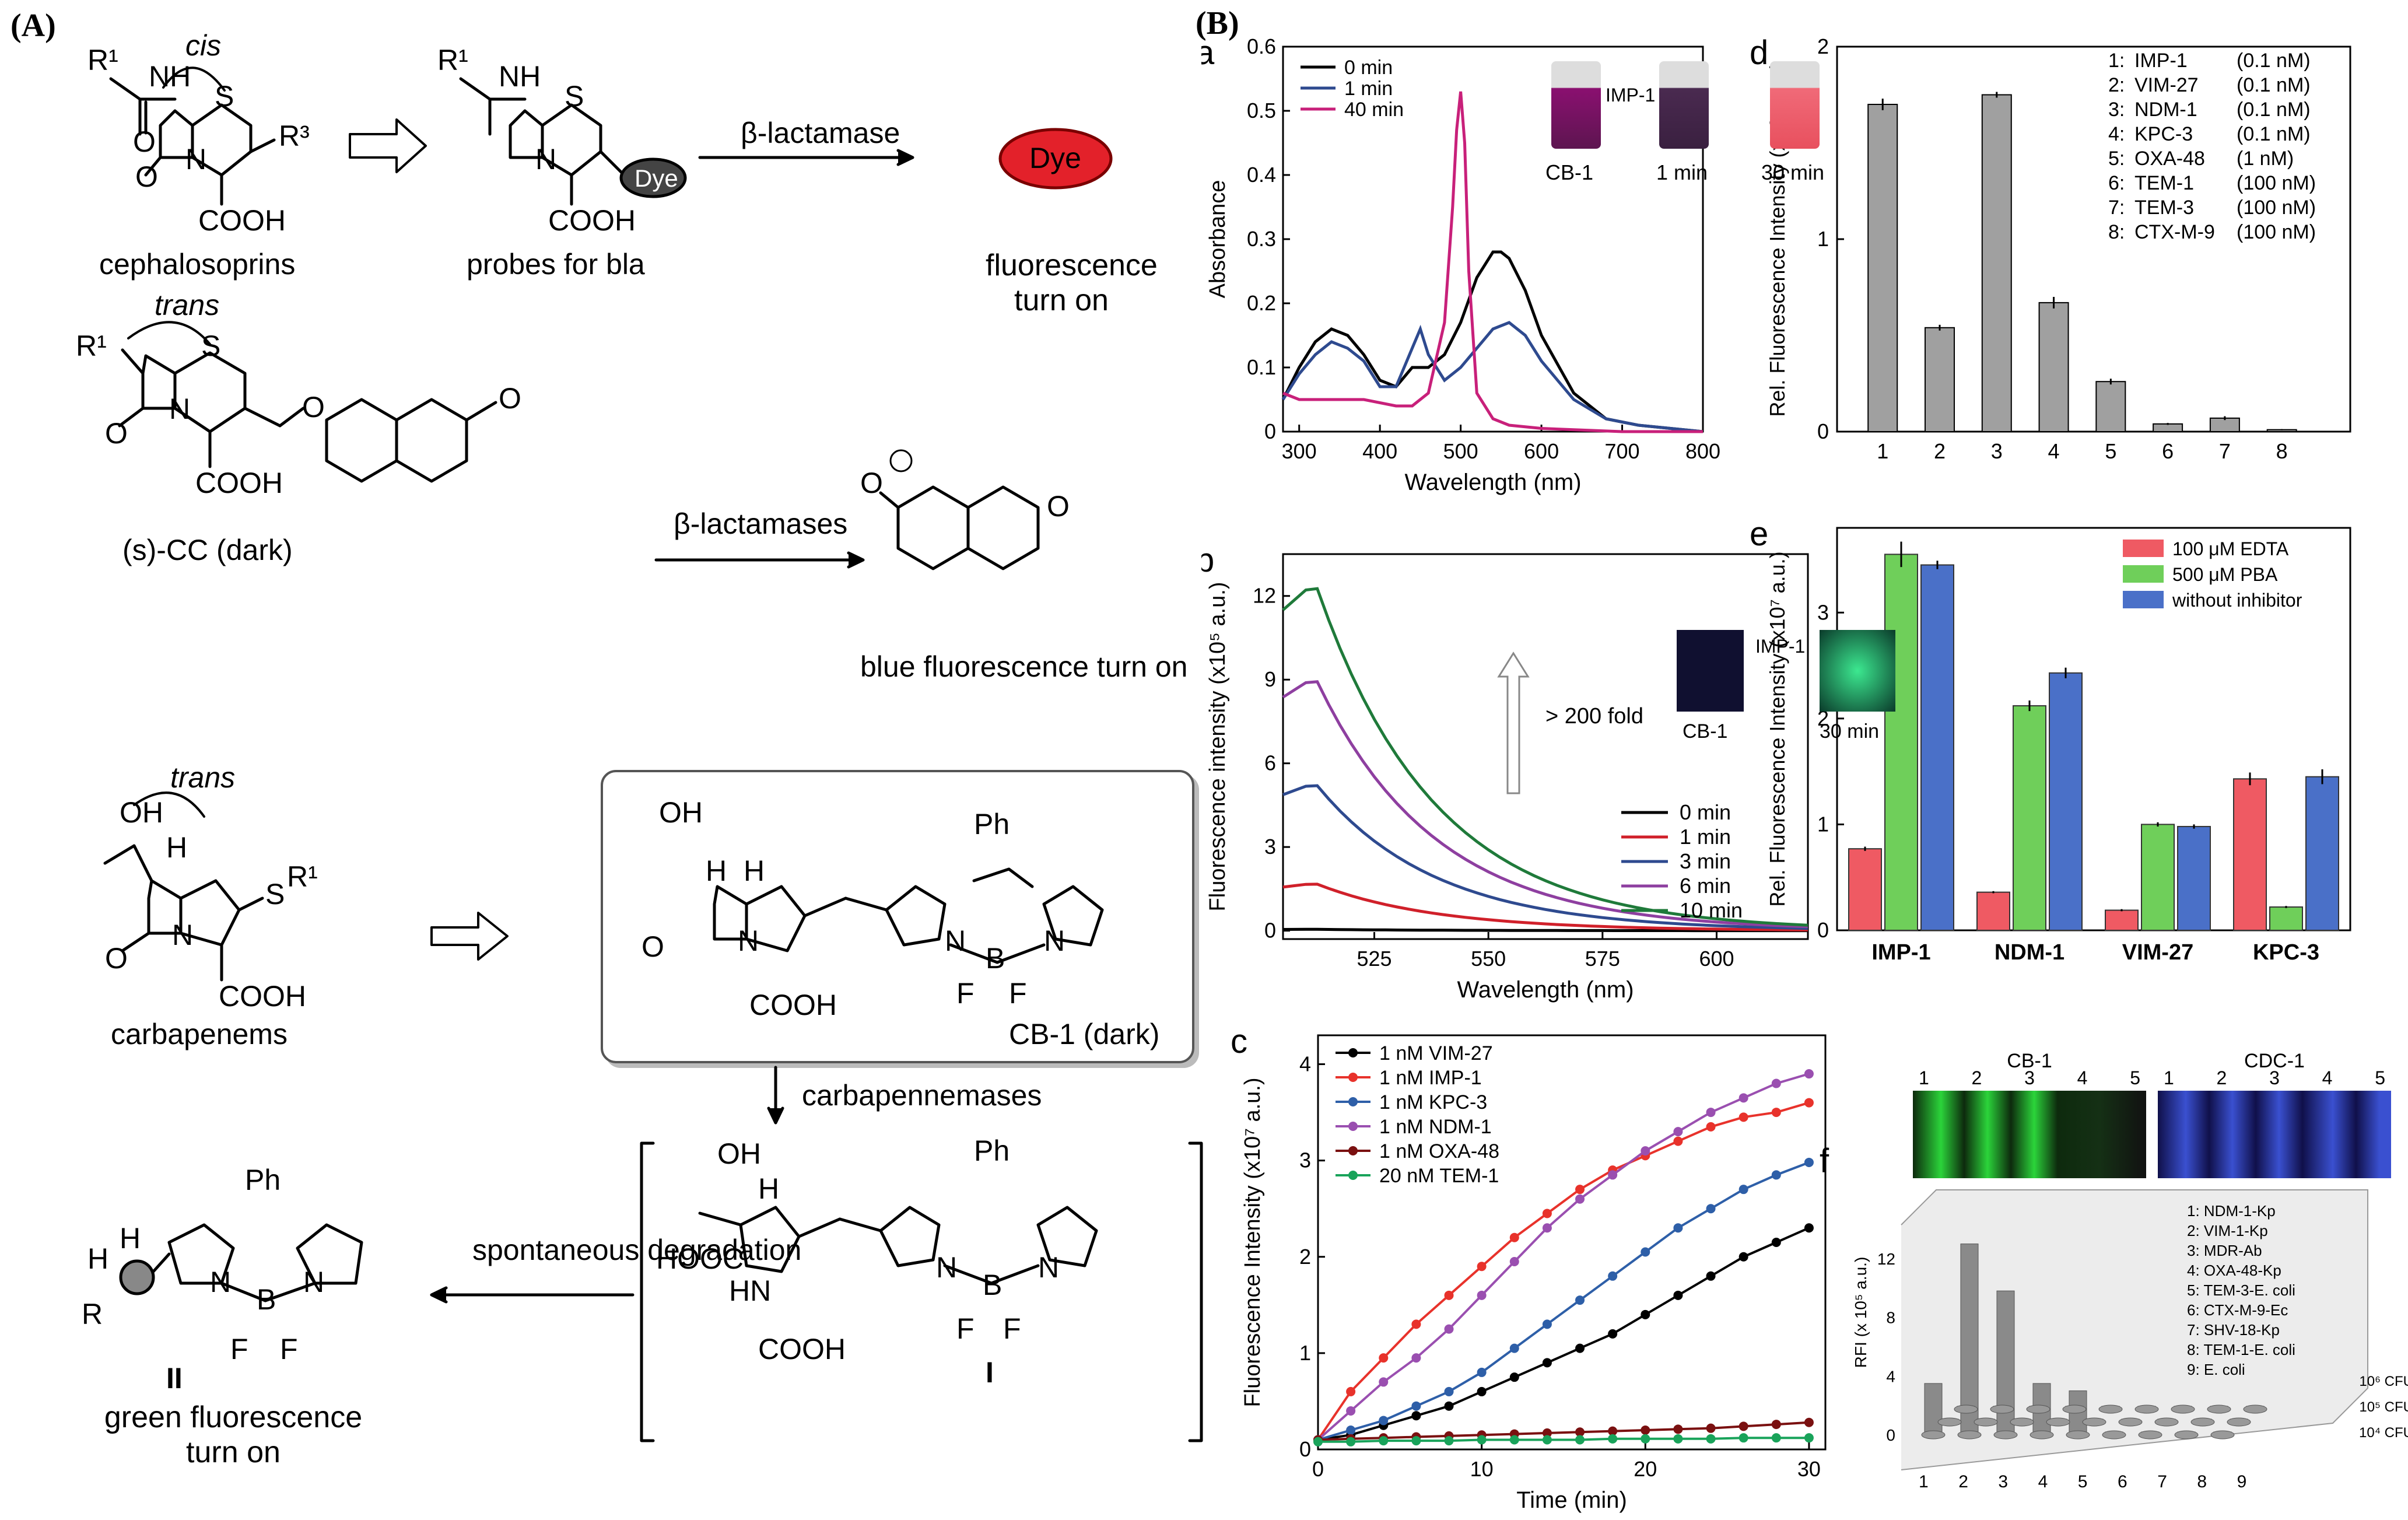  I want to click on carb-oh: OH, so click(142, 813).